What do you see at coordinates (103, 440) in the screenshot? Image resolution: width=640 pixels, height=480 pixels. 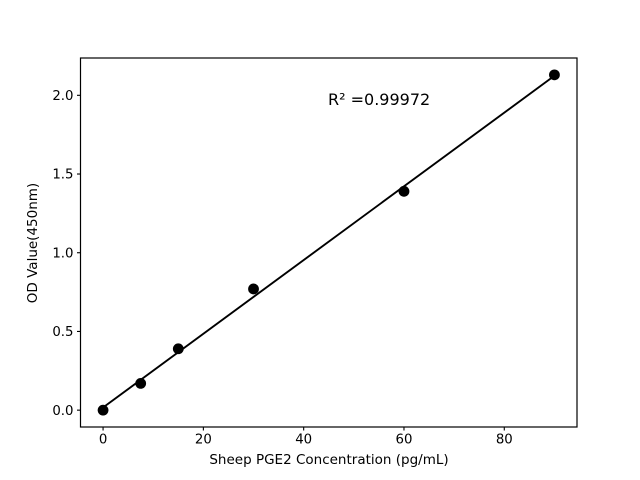 I see `x-tick-label: 0` at bounding box center [103, 440].